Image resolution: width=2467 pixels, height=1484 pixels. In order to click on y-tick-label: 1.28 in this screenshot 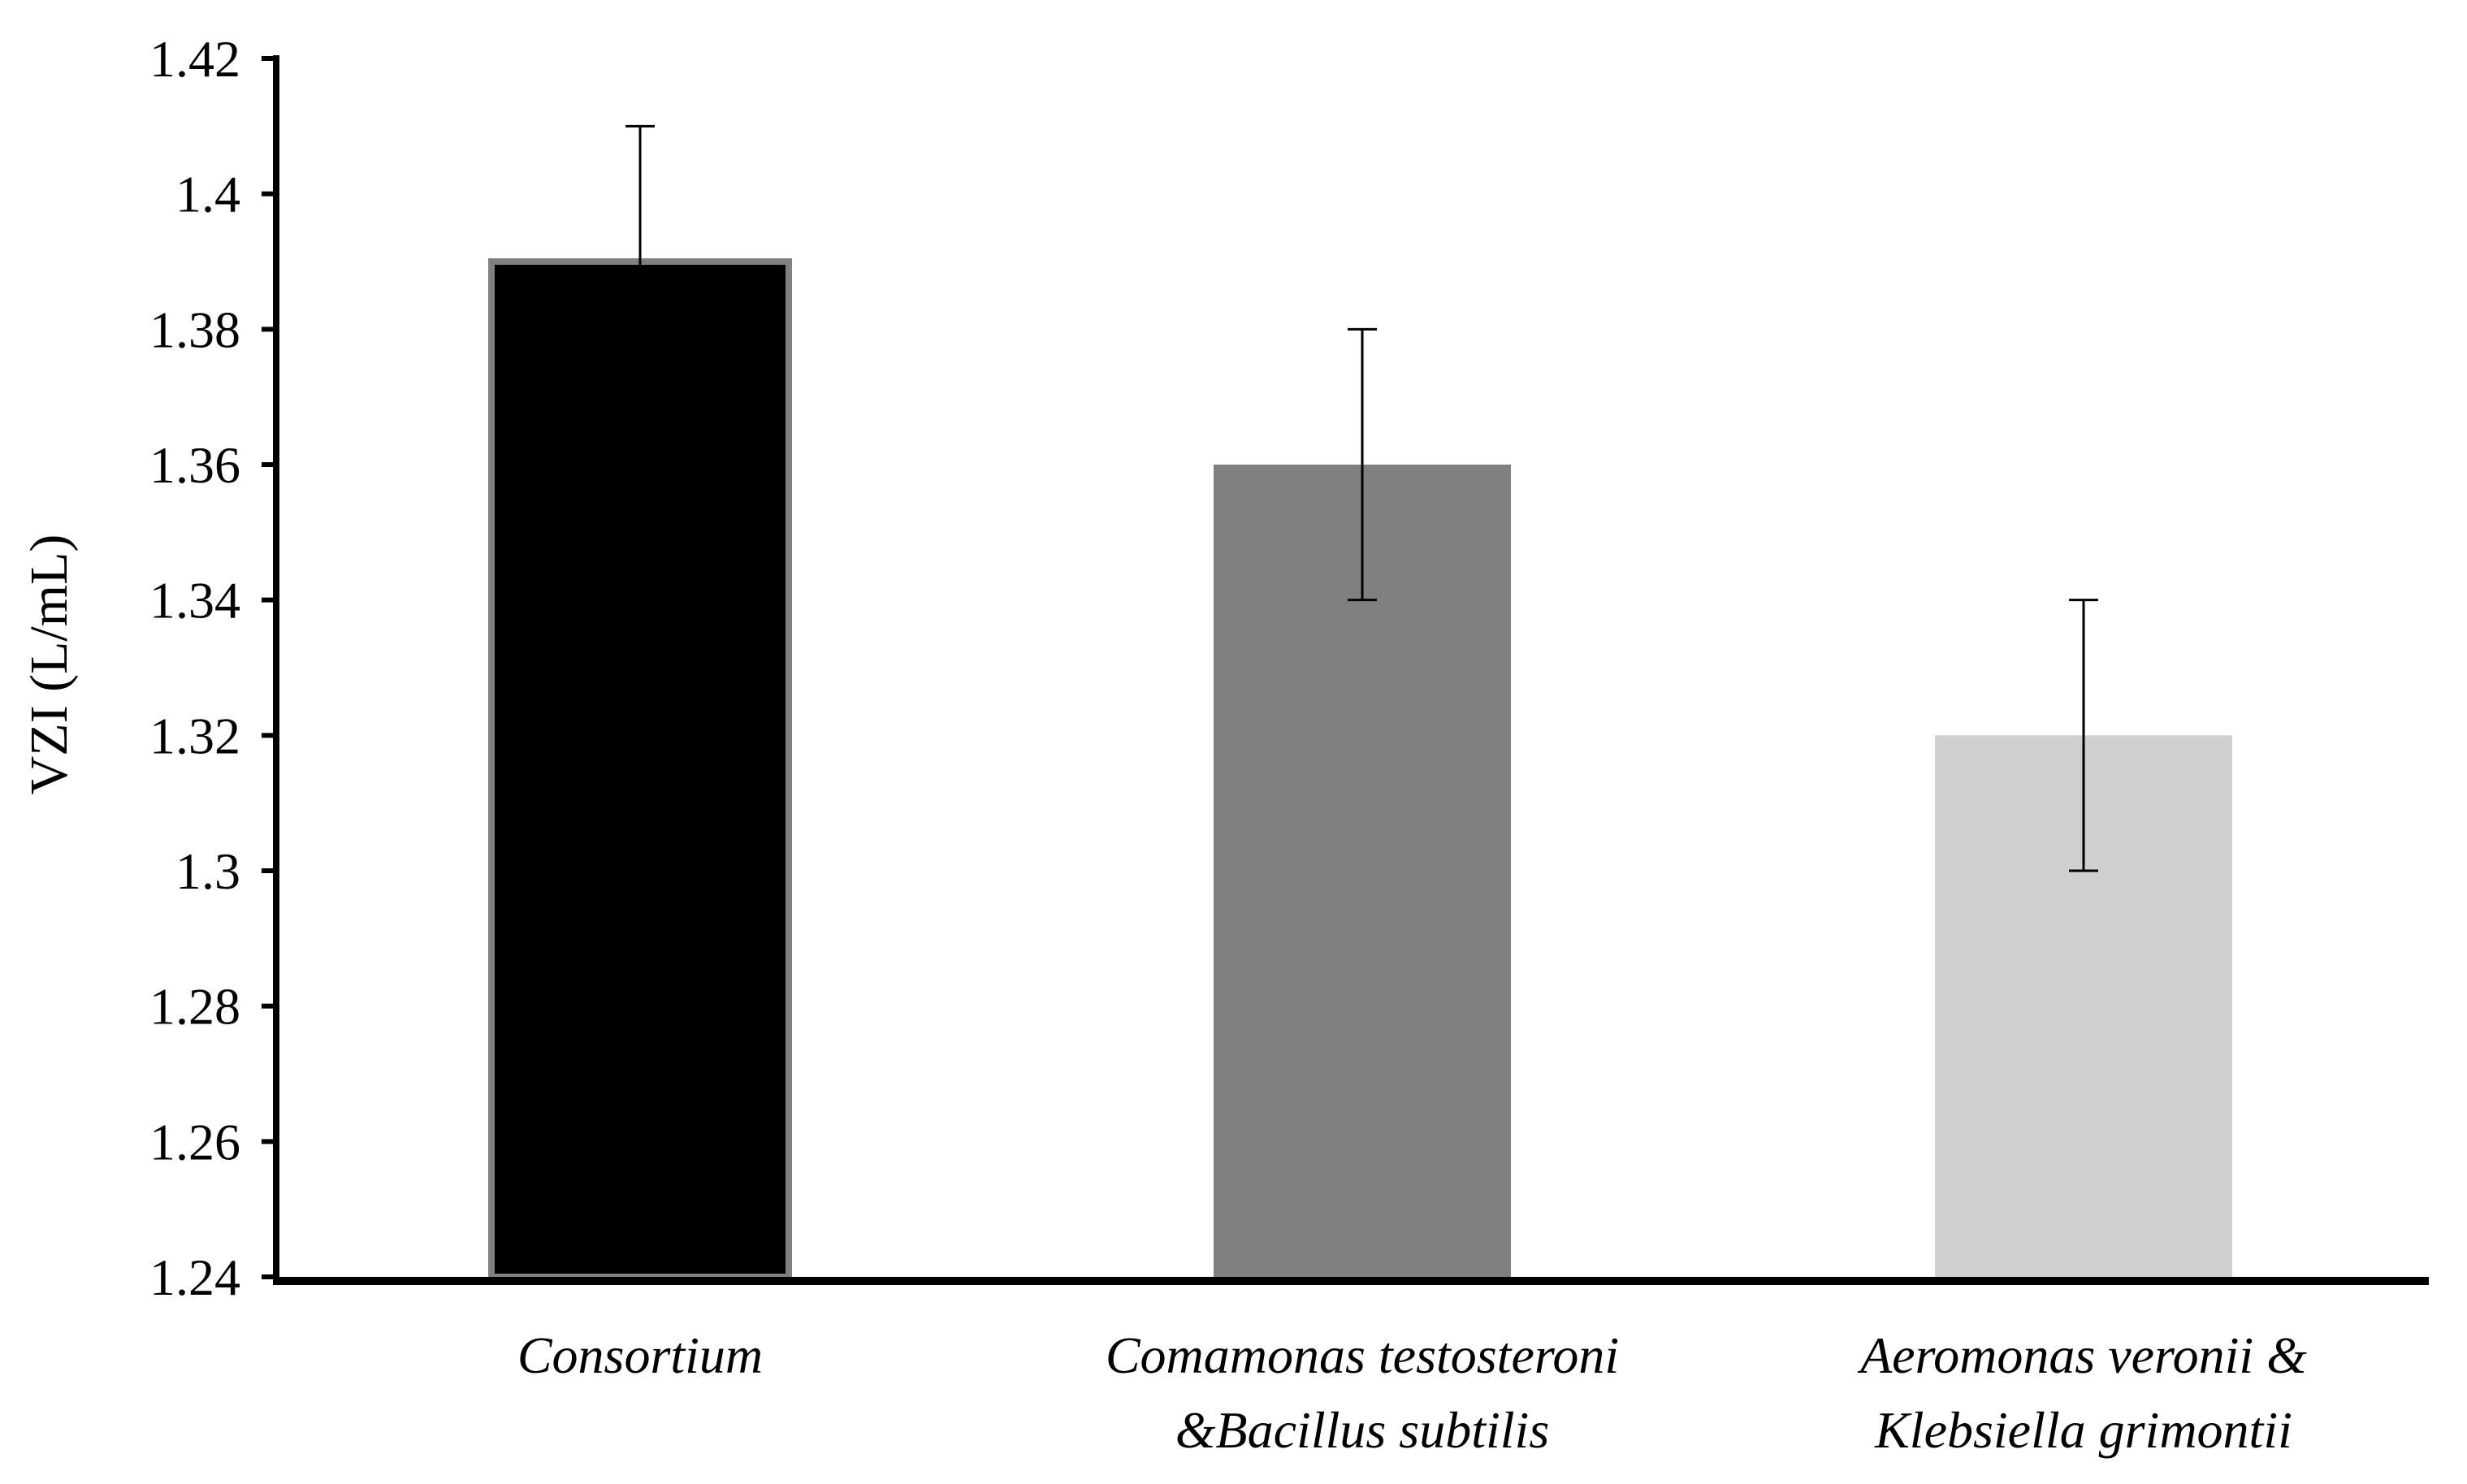, I will do `click(195, 1007)`.